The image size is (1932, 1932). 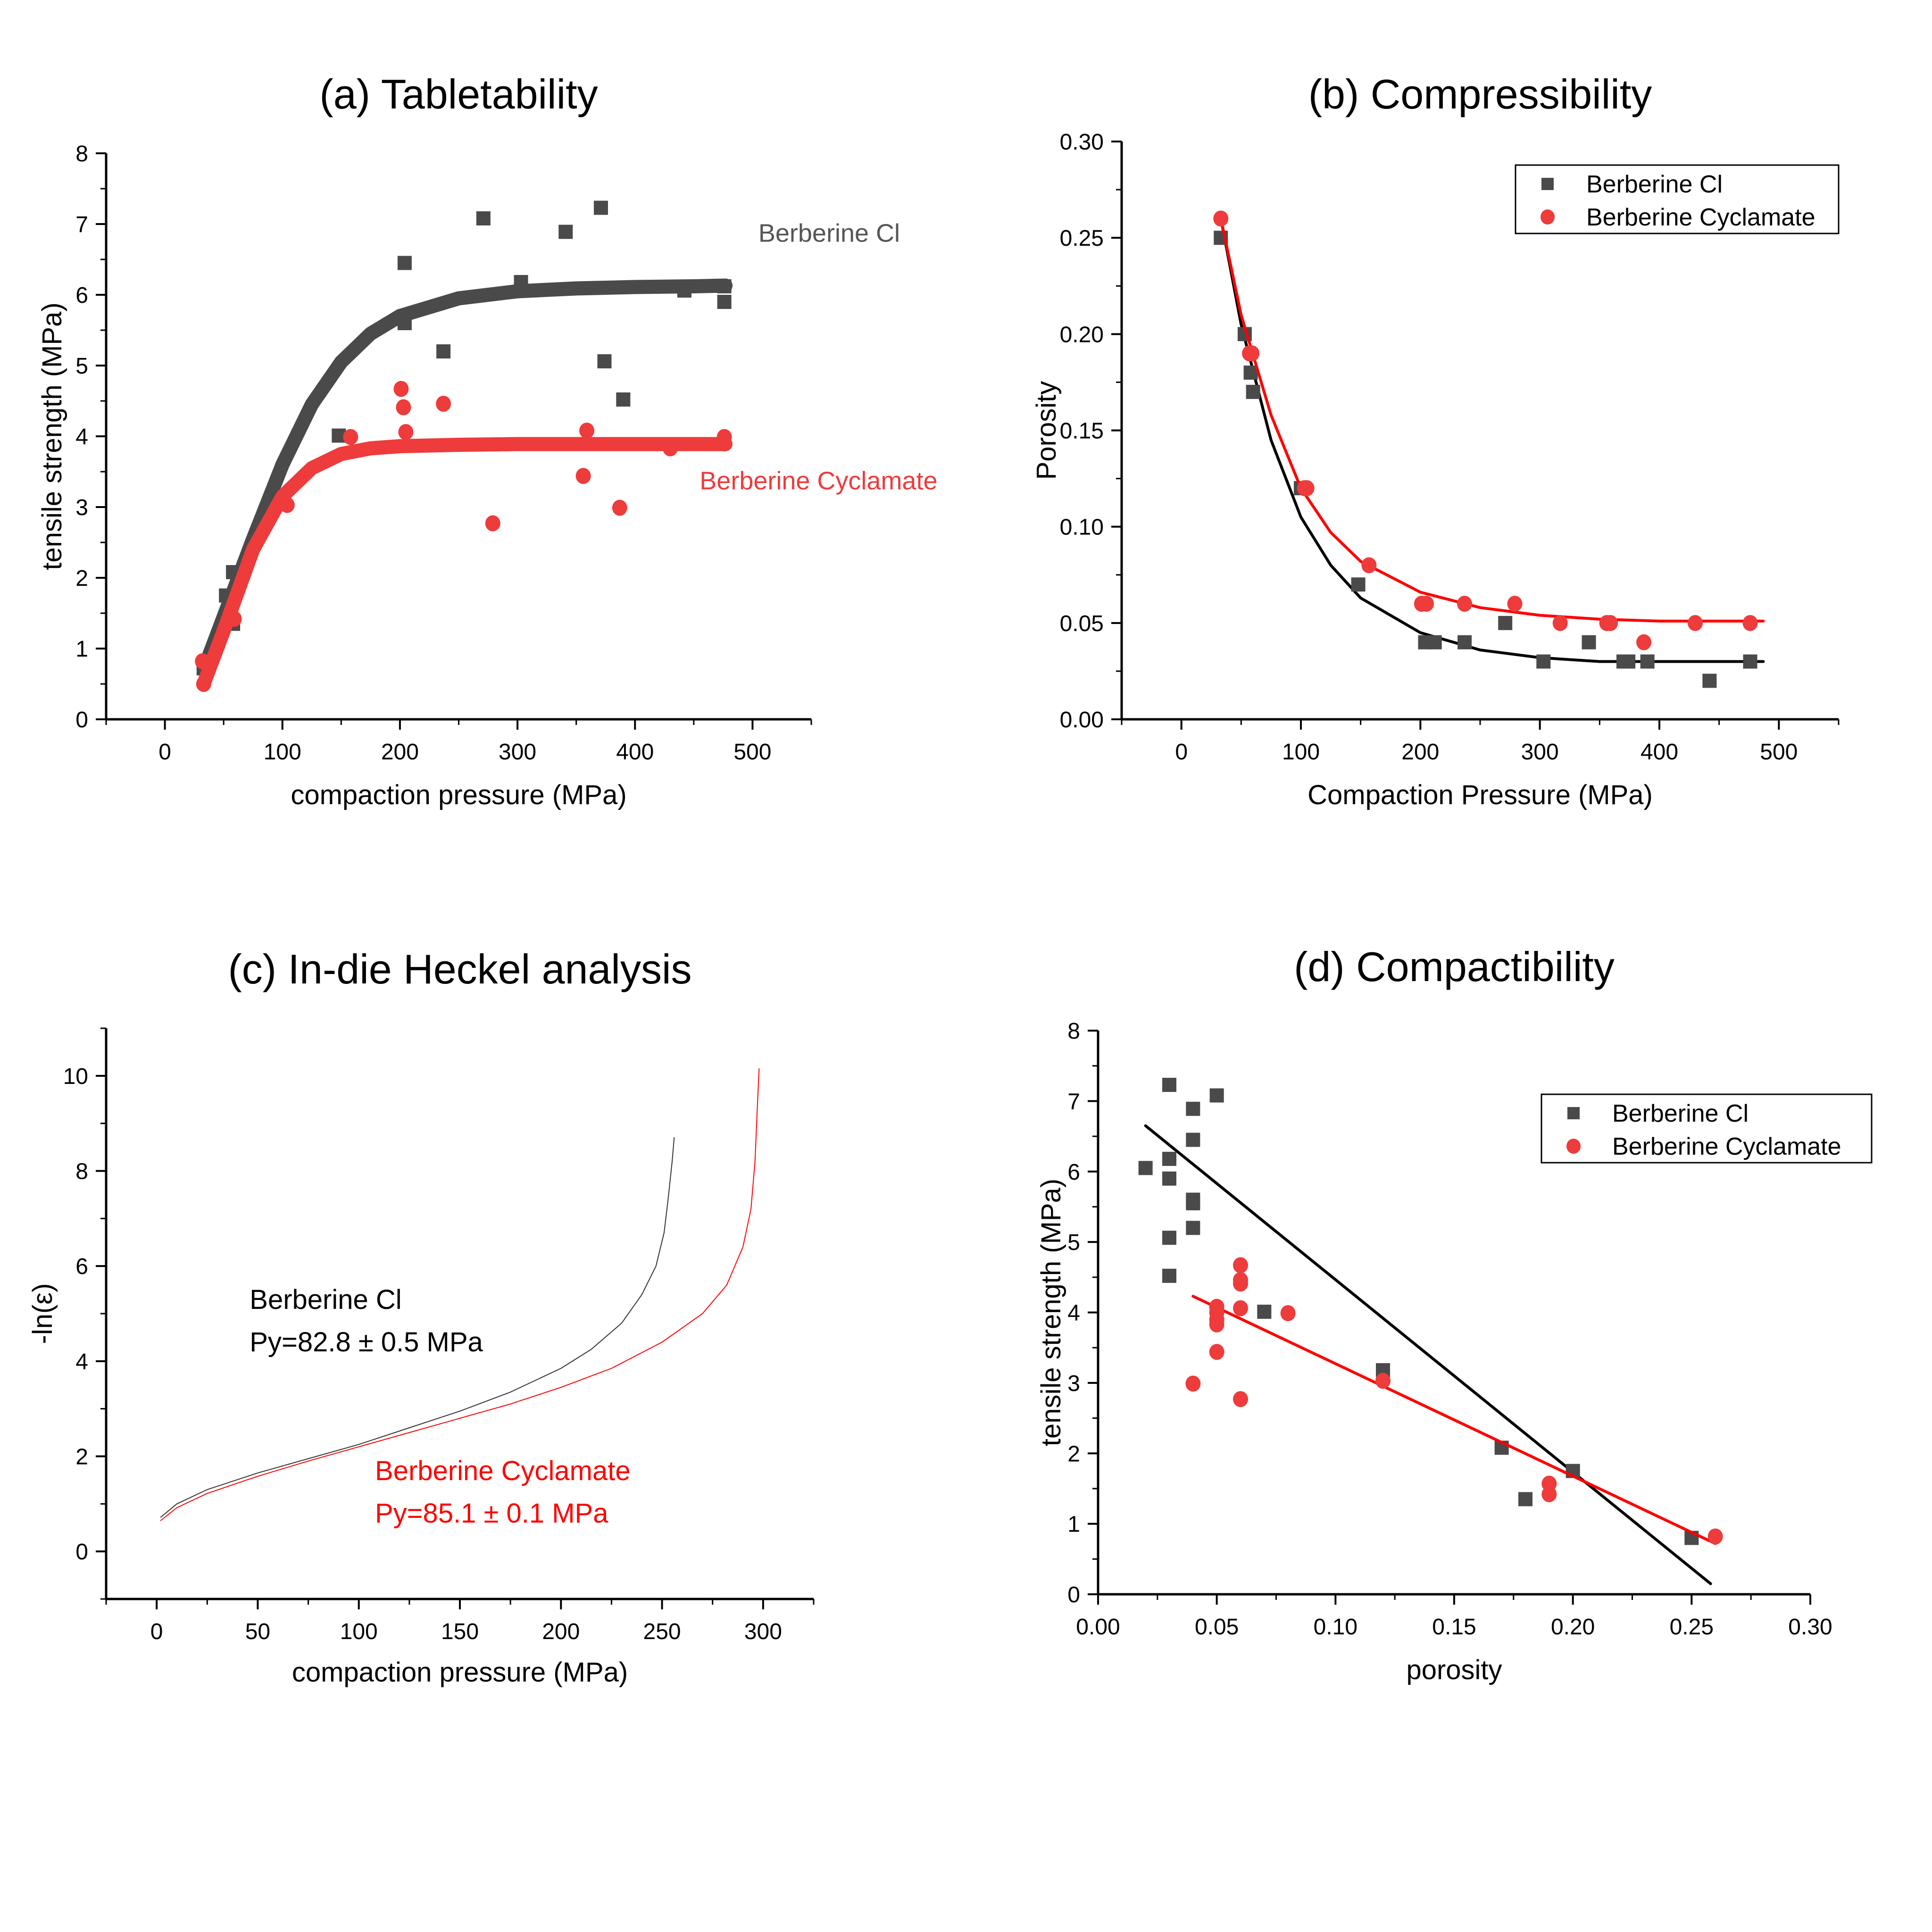 What do you see at coordinates (1336, 1628) in the screenshot?
I see `x-tick-label: 0.10` at bounding box center [1336, 1628].